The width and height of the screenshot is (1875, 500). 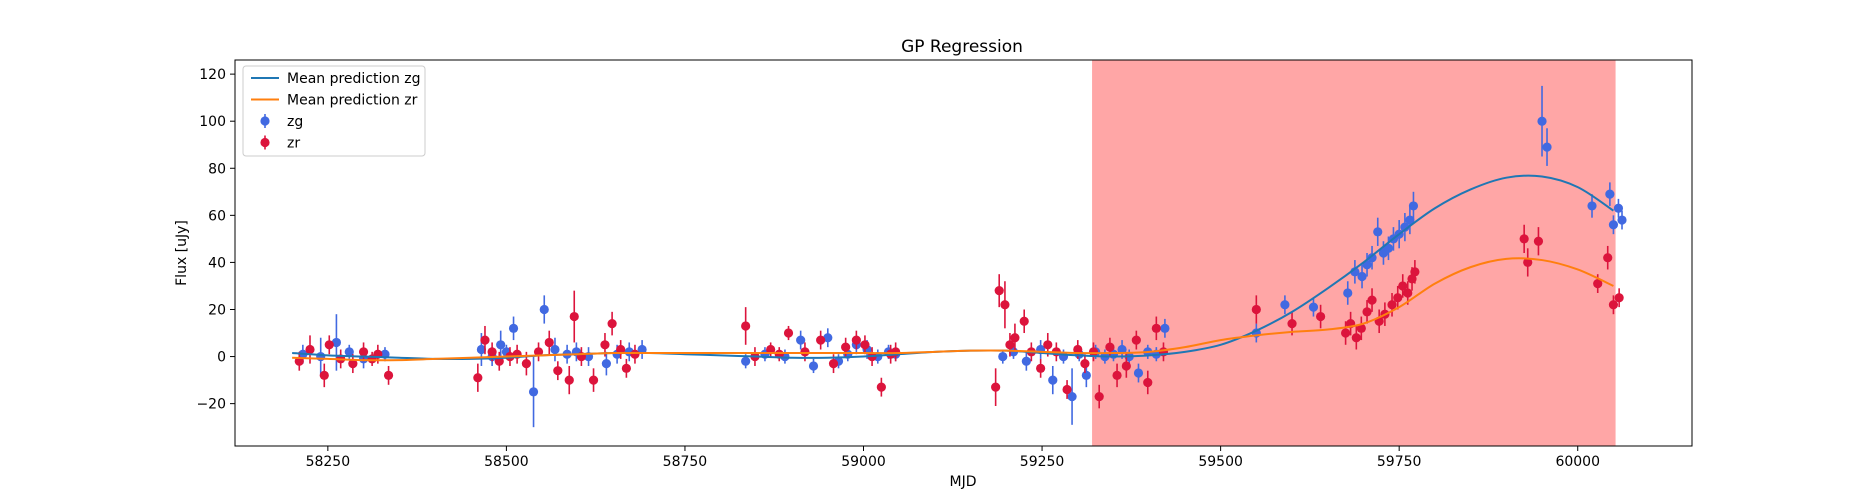 What do you see at coordinates (1042, 462) in the screenshot?
I see `x-tick-label: 59250` at bounding box center [1042, 462].